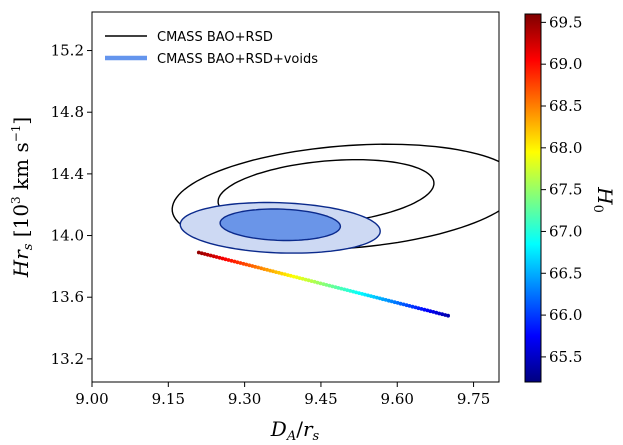 This screenshot has width=623, height=445. Describe the element at coordinates (565, 148) in the screenshot. I see `colorbar-tick-label: 68.0` at that location.